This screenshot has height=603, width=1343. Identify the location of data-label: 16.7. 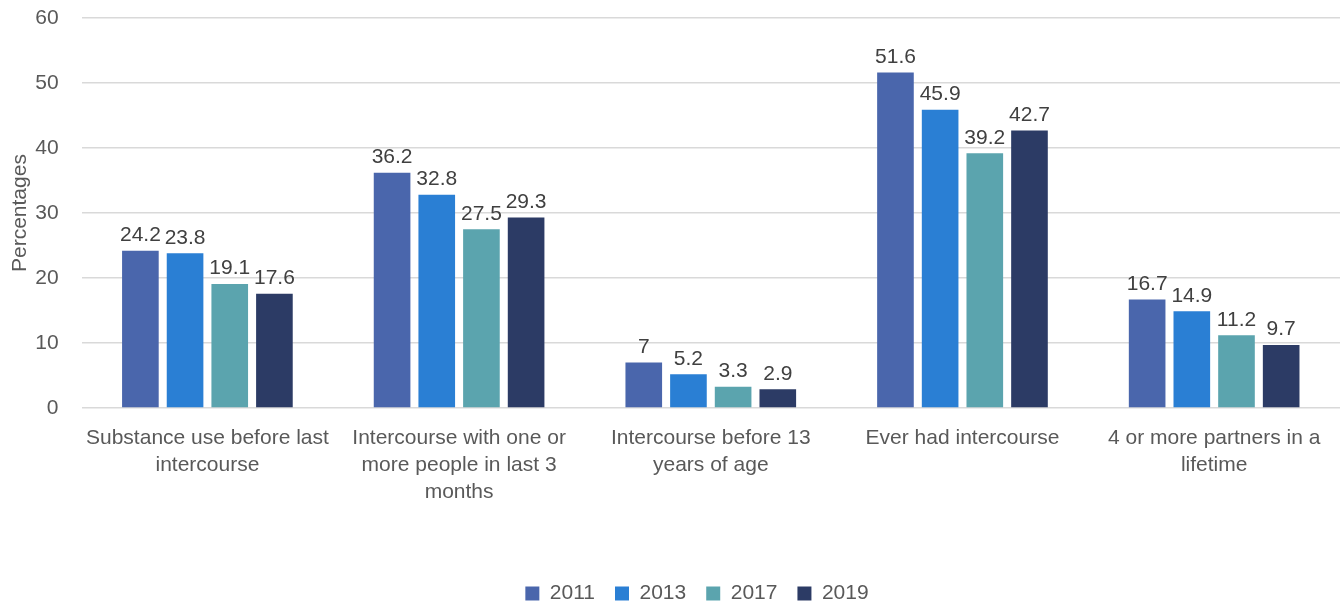
(1147, 282).